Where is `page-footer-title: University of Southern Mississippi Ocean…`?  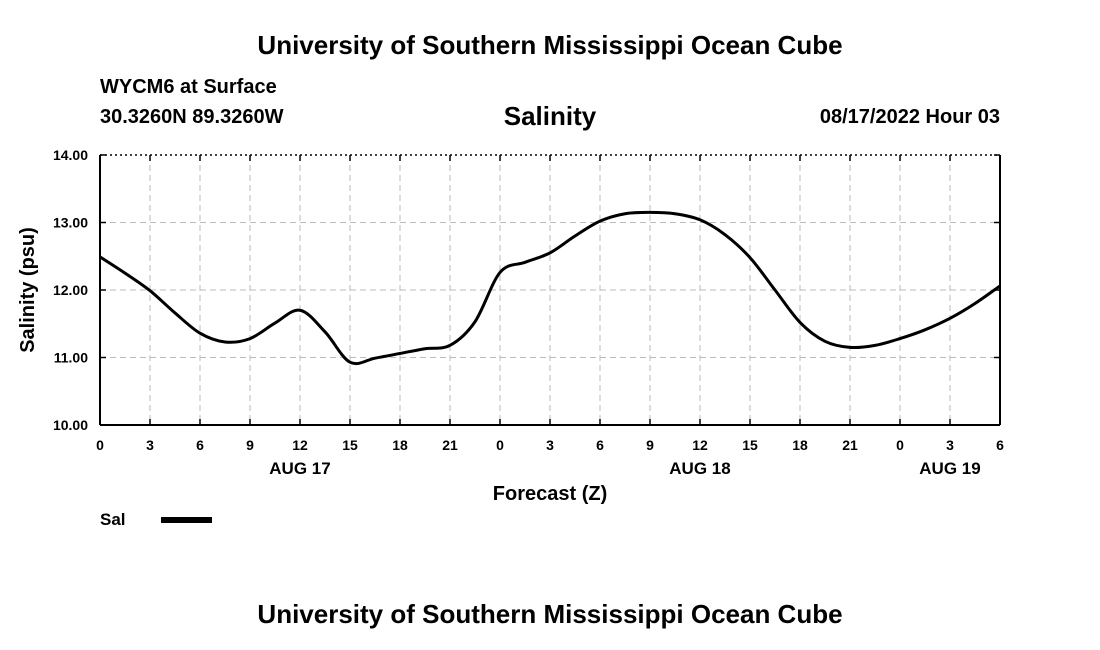 page-footer-title: University of Southern Mississippi Ocean… is located at coordinates (550, 614).